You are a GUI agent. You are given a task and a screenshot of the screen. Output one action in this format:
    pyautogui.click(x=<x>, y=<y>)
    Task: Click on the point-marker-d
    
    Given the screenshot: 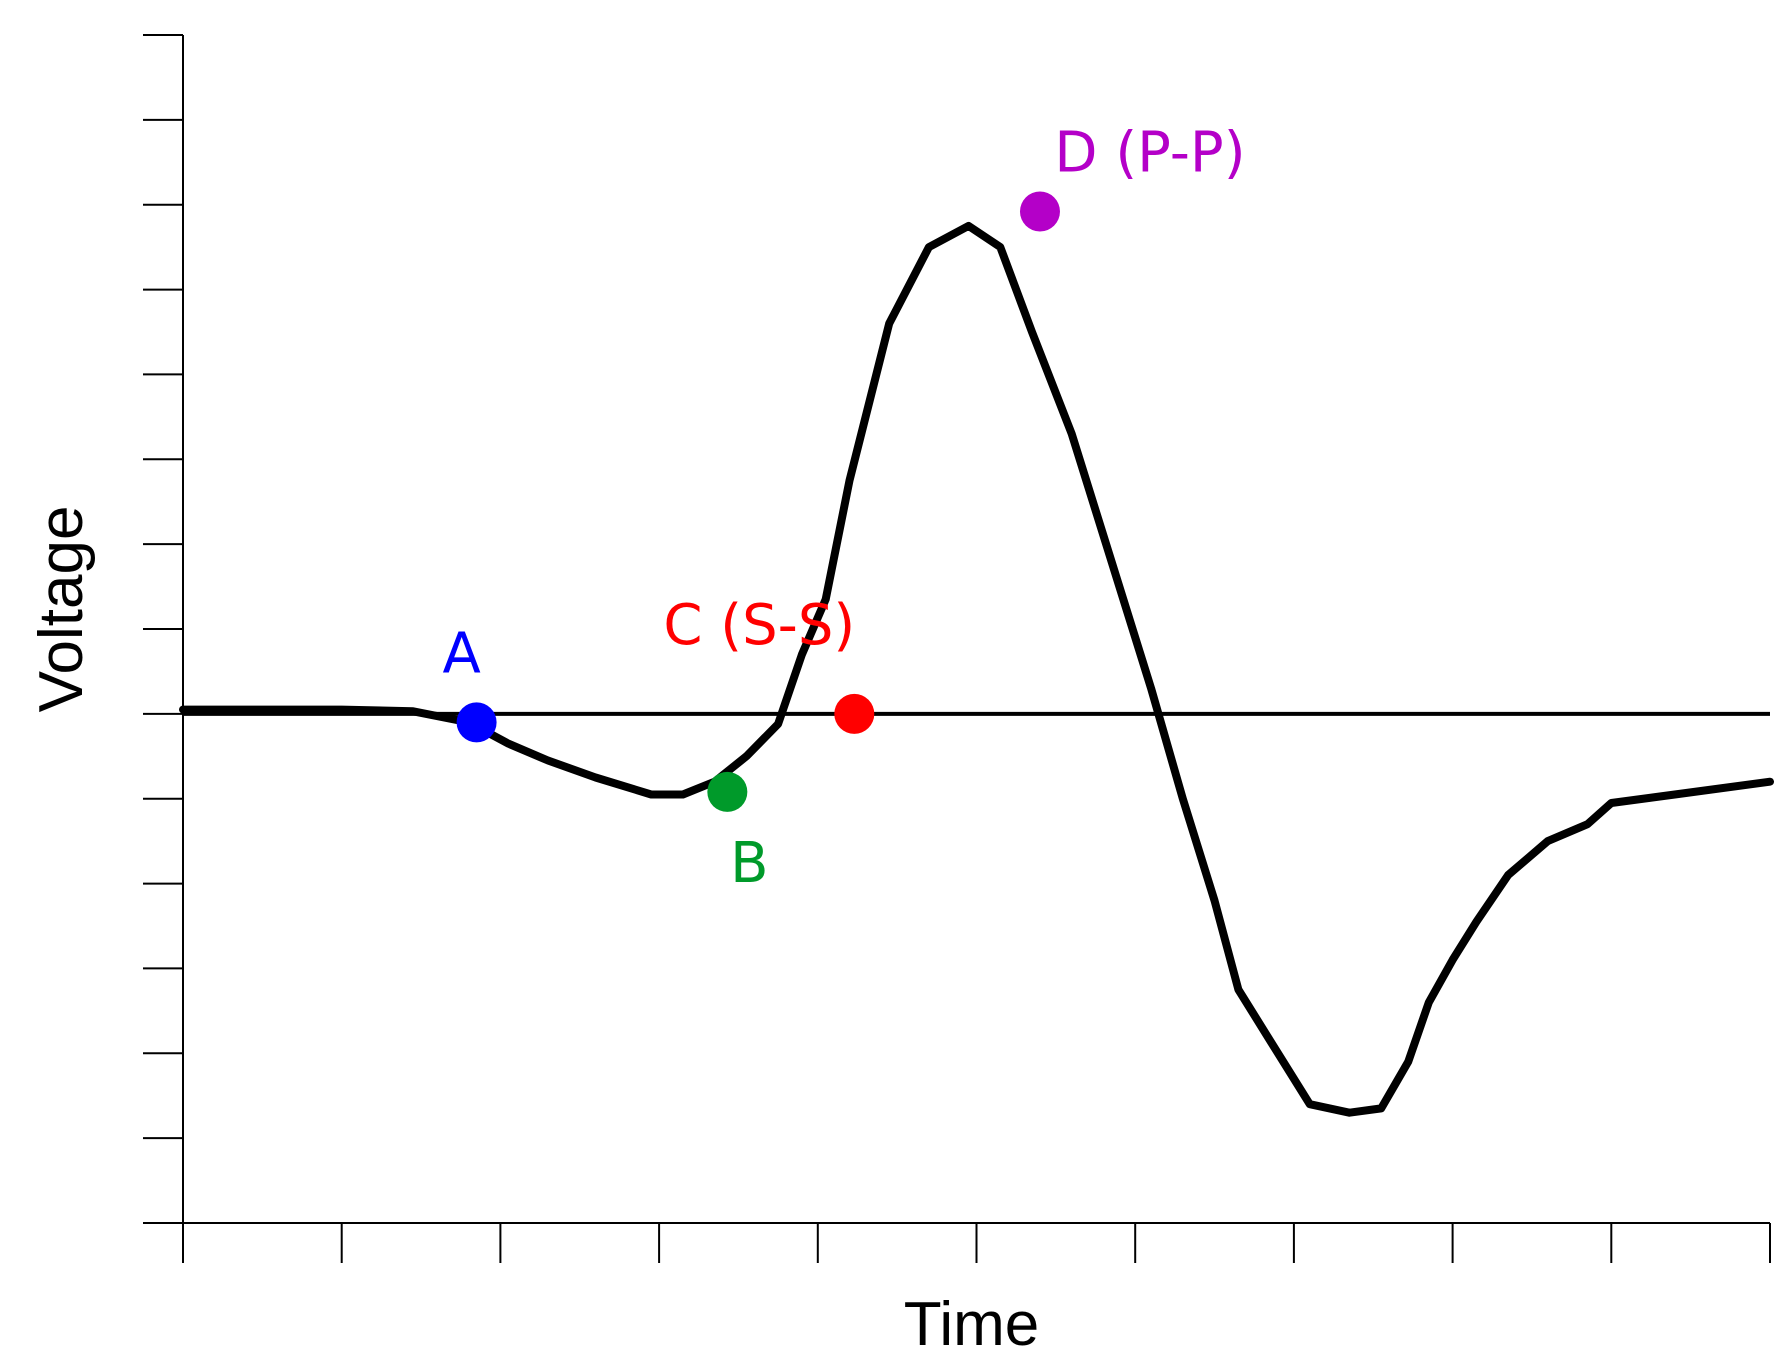 What is the action you would take?
    pyautogui.click(x=1039, y=211)
    